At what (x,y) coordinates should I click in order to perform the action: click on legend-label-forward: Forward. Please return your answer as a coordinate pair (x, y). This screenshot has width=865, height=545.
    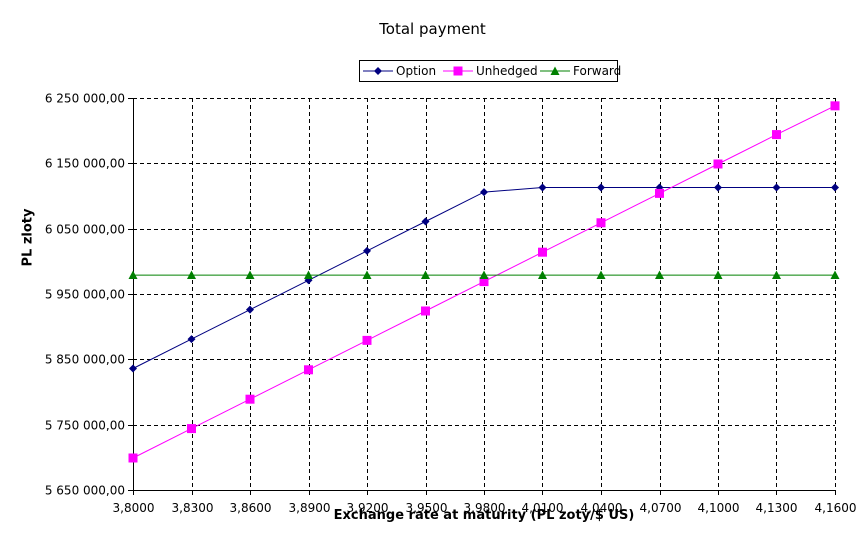
    Looking at the image, I should click on (597, 71).